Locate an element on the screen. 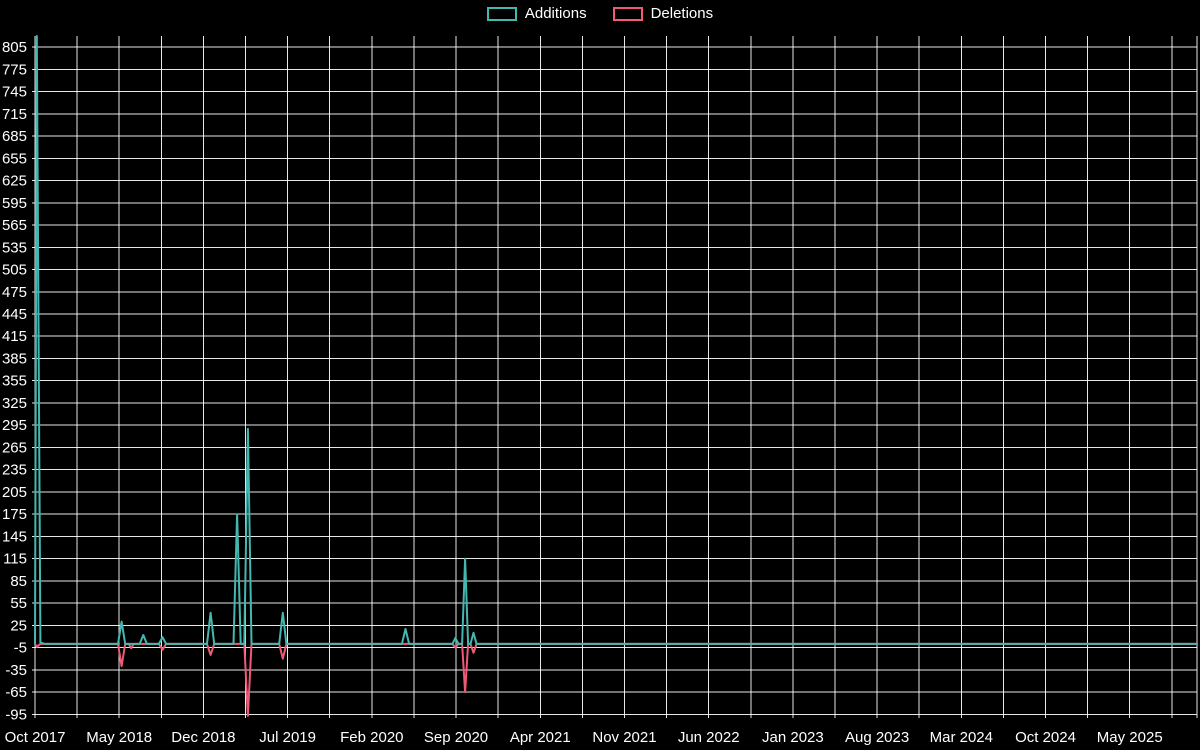 Image resolution: width=1200 pixels, height=750 pixels. y-tick-label: 625 is located at coordinates (14, 181).